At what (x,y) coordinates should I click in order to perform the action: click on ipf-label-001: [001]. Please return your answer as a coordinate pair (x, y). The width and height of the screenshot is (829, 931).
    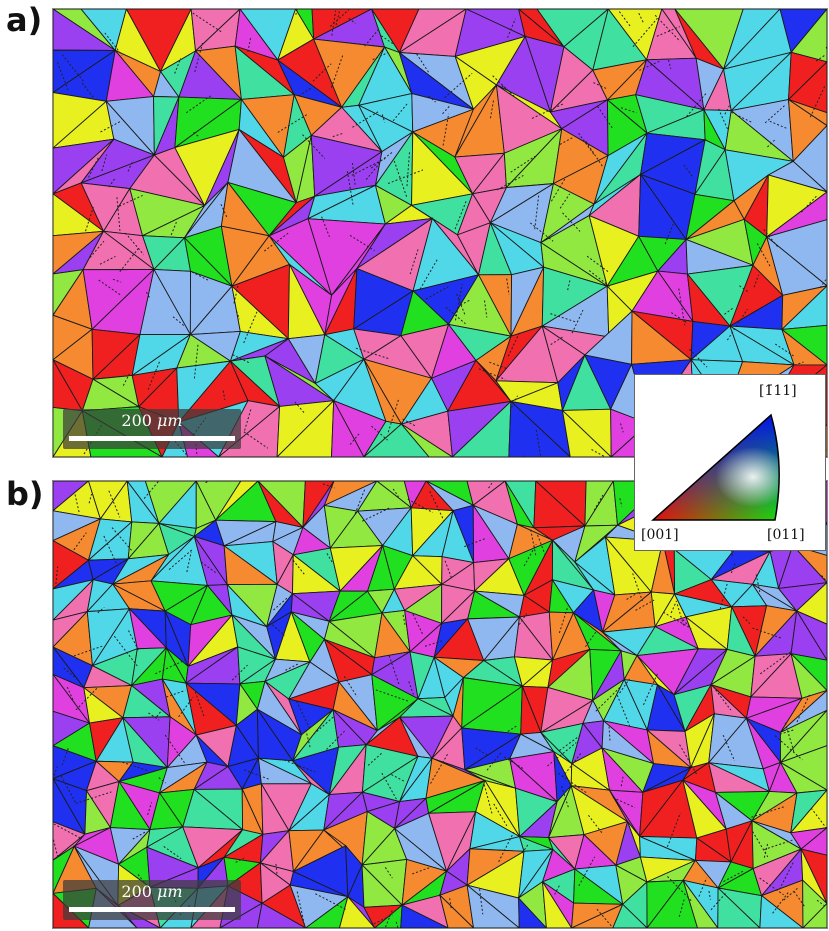
    Looking at the image, I should click on (660, 535).